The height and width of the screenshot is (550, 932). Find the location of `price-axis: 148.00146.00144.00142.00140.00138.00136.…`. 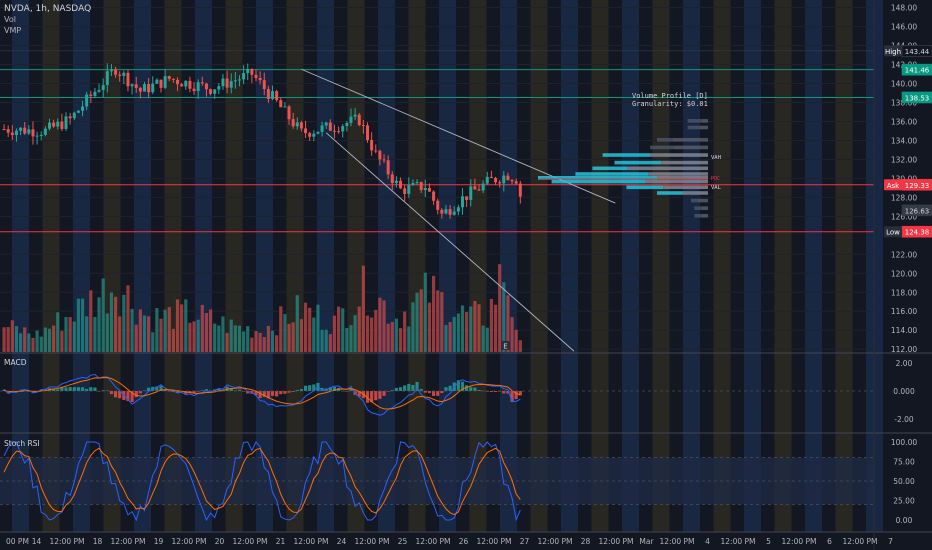

price-axis: 148.00146.00144.00142.00140.00138.00136.… is located at coordinates (904, 264).